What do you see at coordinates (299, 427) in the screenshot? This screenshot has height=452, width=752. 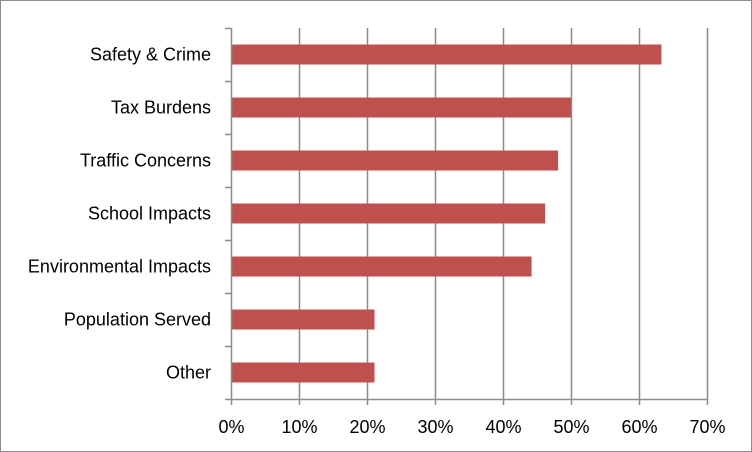 I see `x-tick-label-10: 10%` at bounding box center [299, 427].